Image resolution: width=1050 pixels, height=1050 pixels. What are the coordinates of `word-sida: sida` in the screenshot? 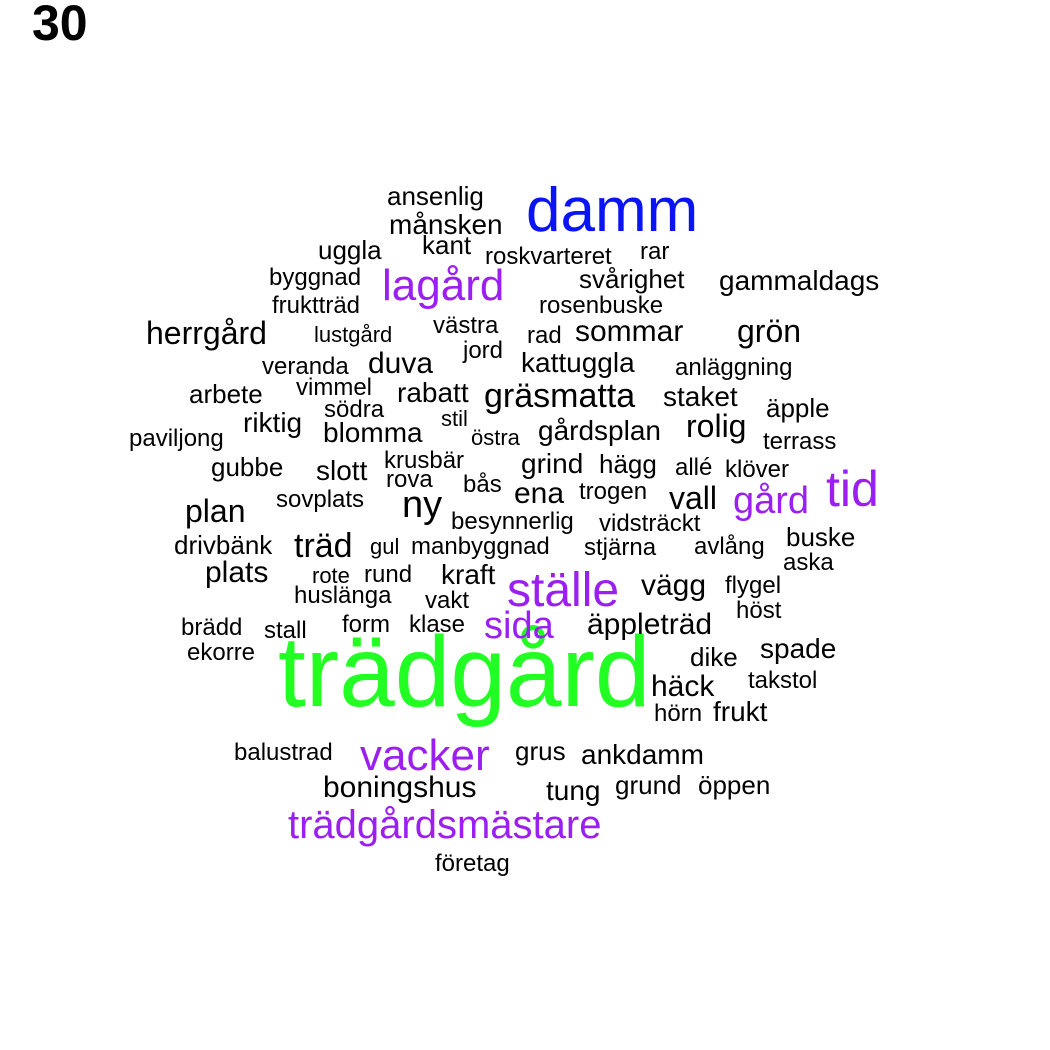 It's located at (519, 625).